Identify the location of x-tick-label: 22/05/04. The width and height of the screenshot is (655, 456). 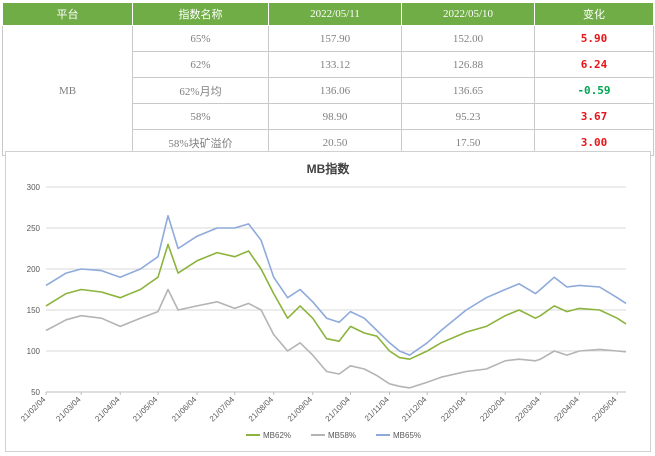
(604, 409).